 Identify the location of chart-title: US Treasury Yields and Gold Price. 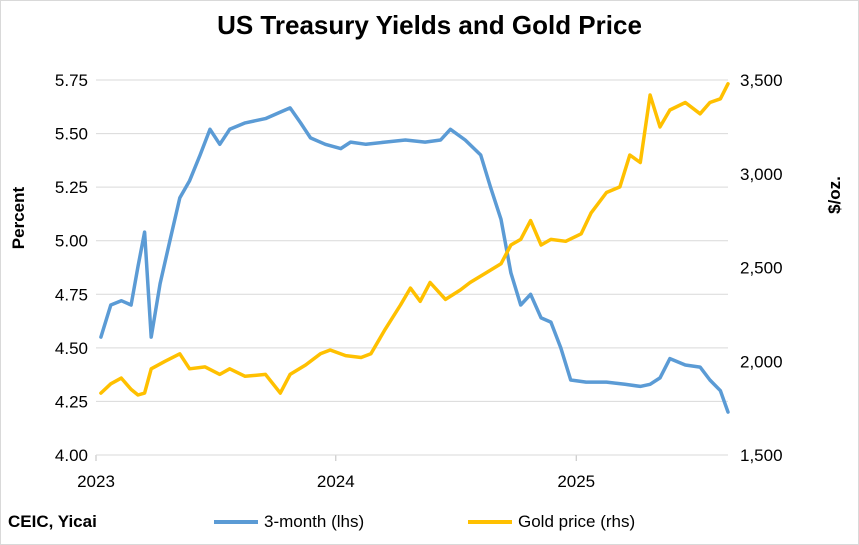
(429, 25).